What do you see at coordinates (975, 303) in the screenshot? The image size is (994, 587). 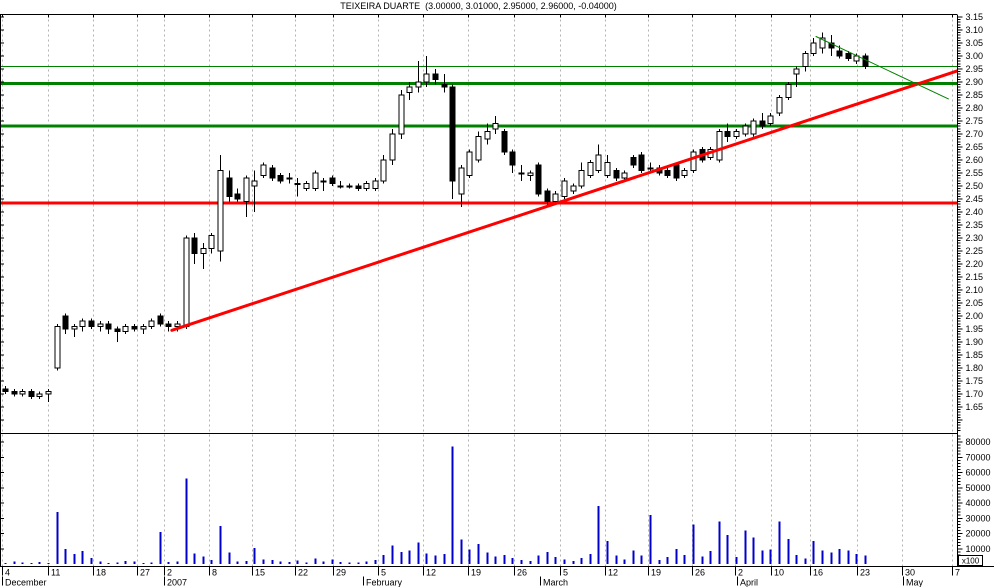 I see `price-axis-label: 2.05` at bounding box center [975, 303].